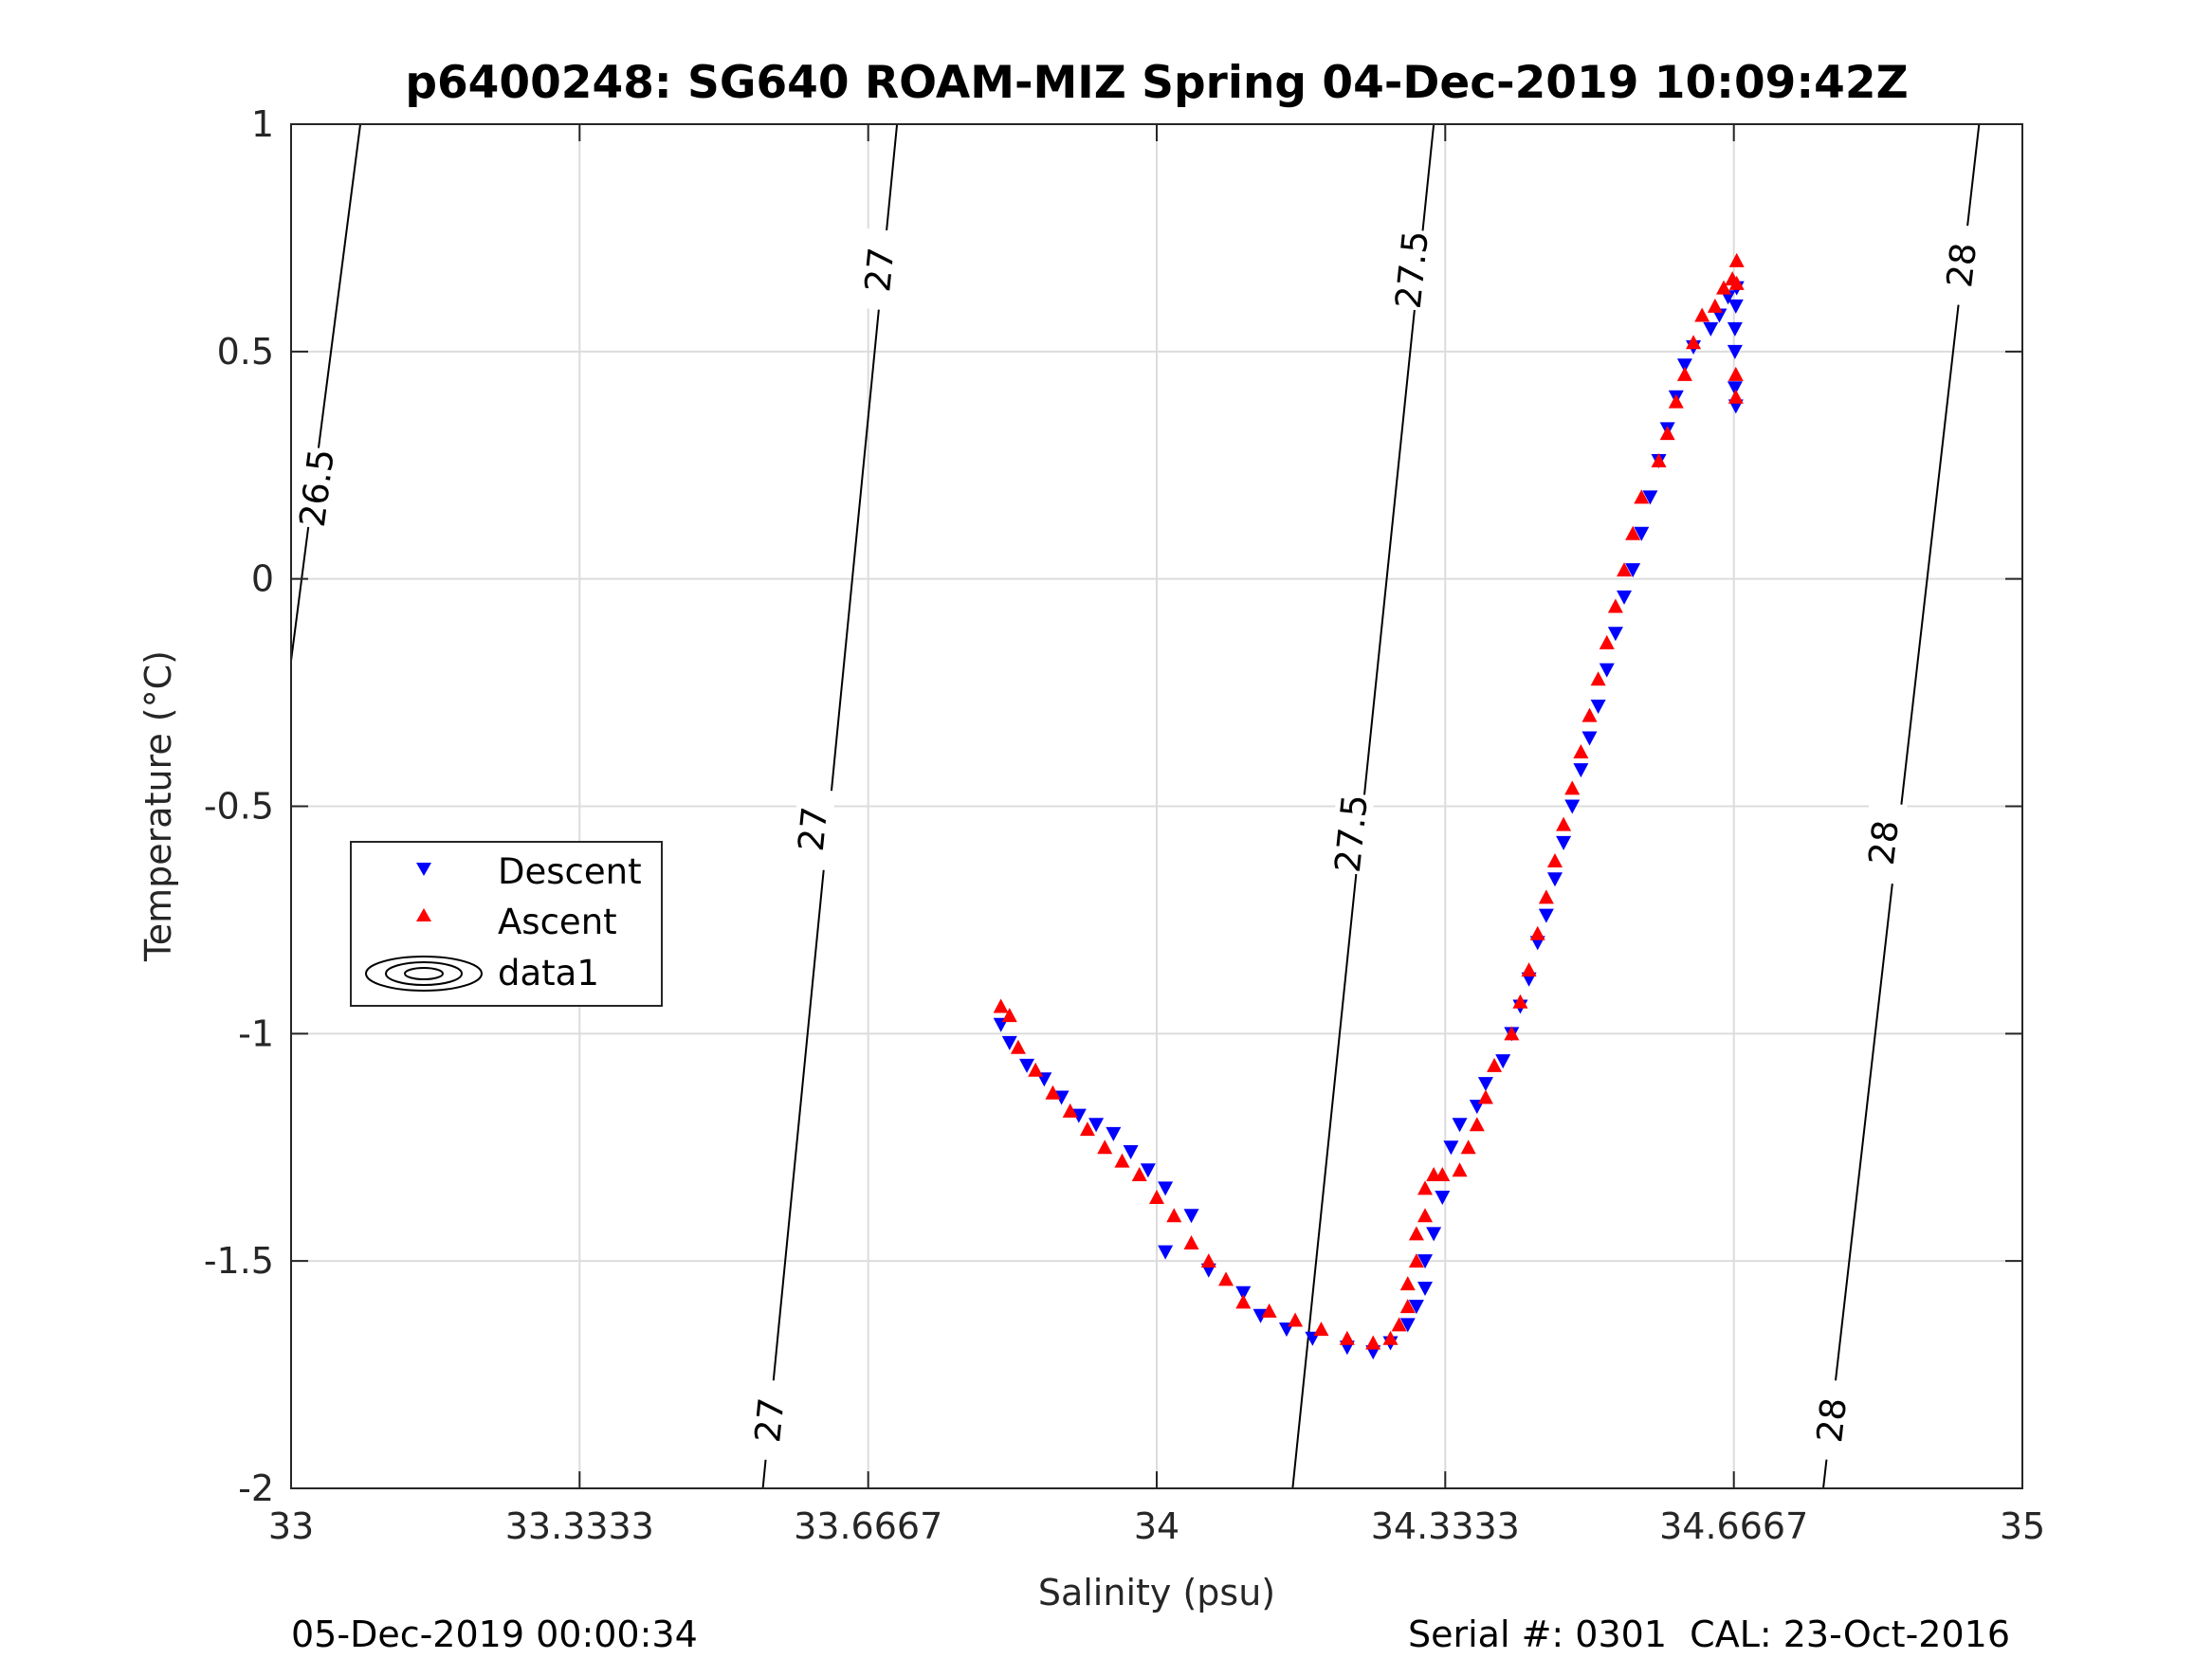 The height and width of the screenshot is (1659, 2212). What do you see at coordinates (239, 1261) in the screenshot?
I see `y-tick-label: -1.5` at bounding box center [239, 1261].